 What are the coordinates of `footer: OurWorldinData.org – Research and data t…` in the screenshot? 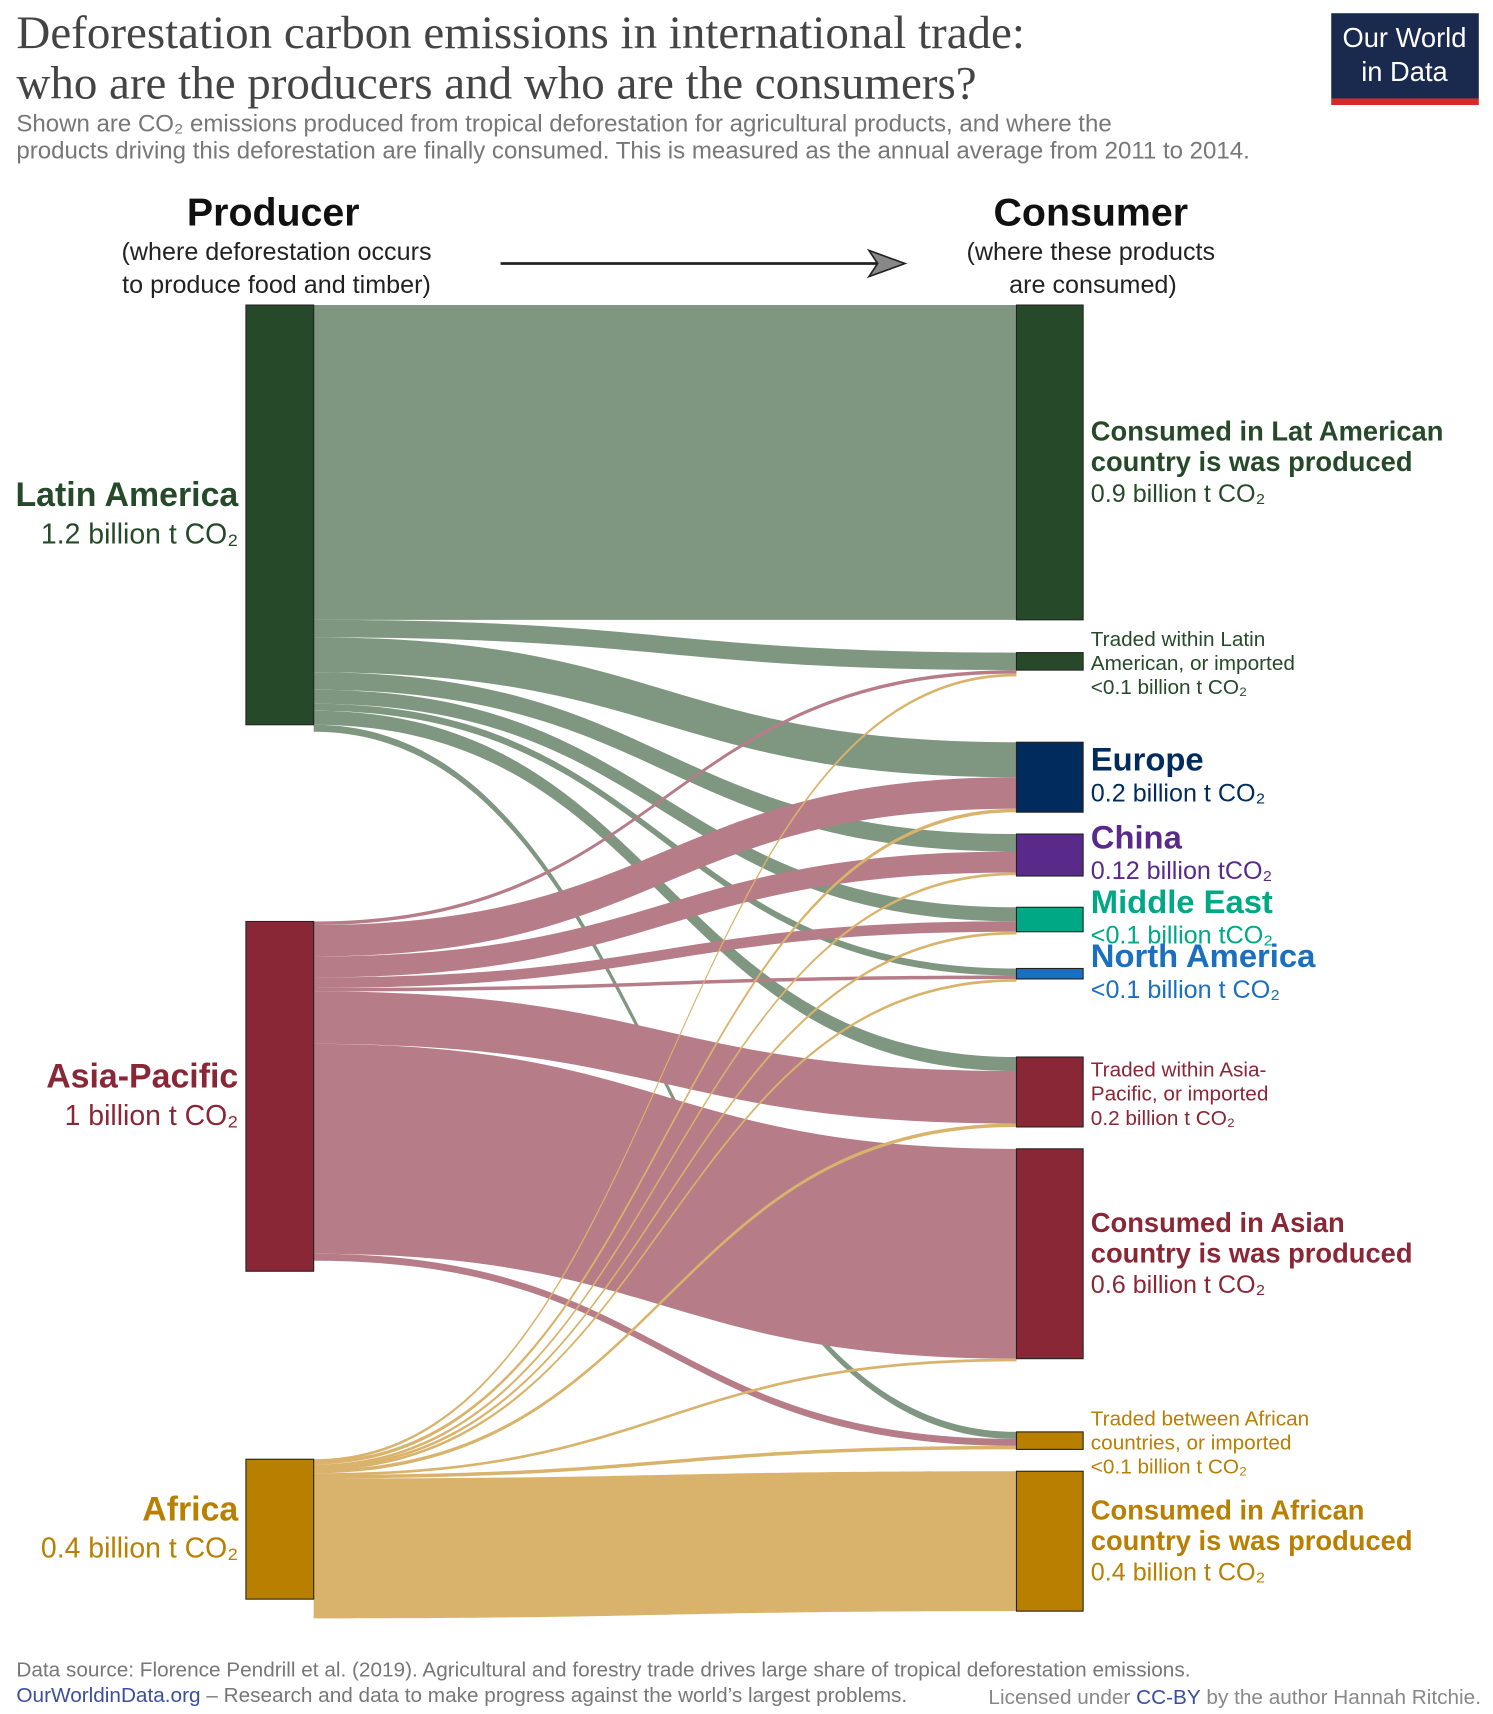 It's located at (461, 1695).